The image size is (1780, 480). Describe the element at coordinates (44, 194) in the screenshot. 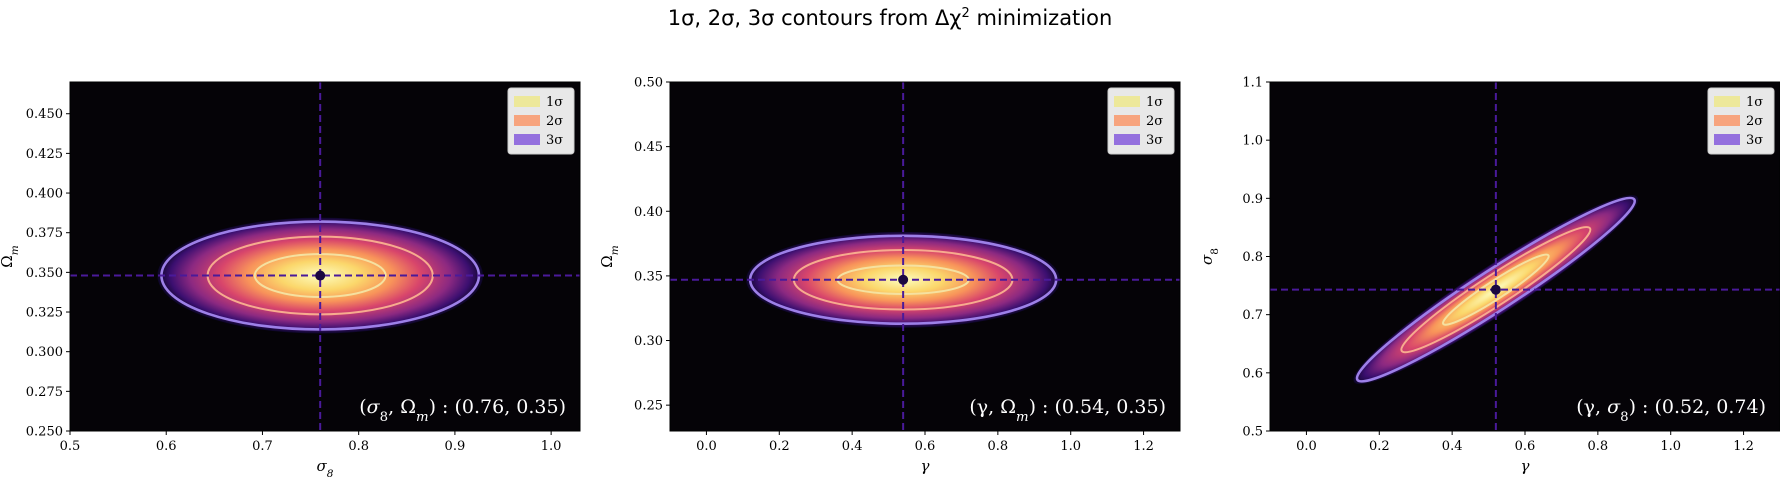

I see `y-tick-label: 0.400` at that location.